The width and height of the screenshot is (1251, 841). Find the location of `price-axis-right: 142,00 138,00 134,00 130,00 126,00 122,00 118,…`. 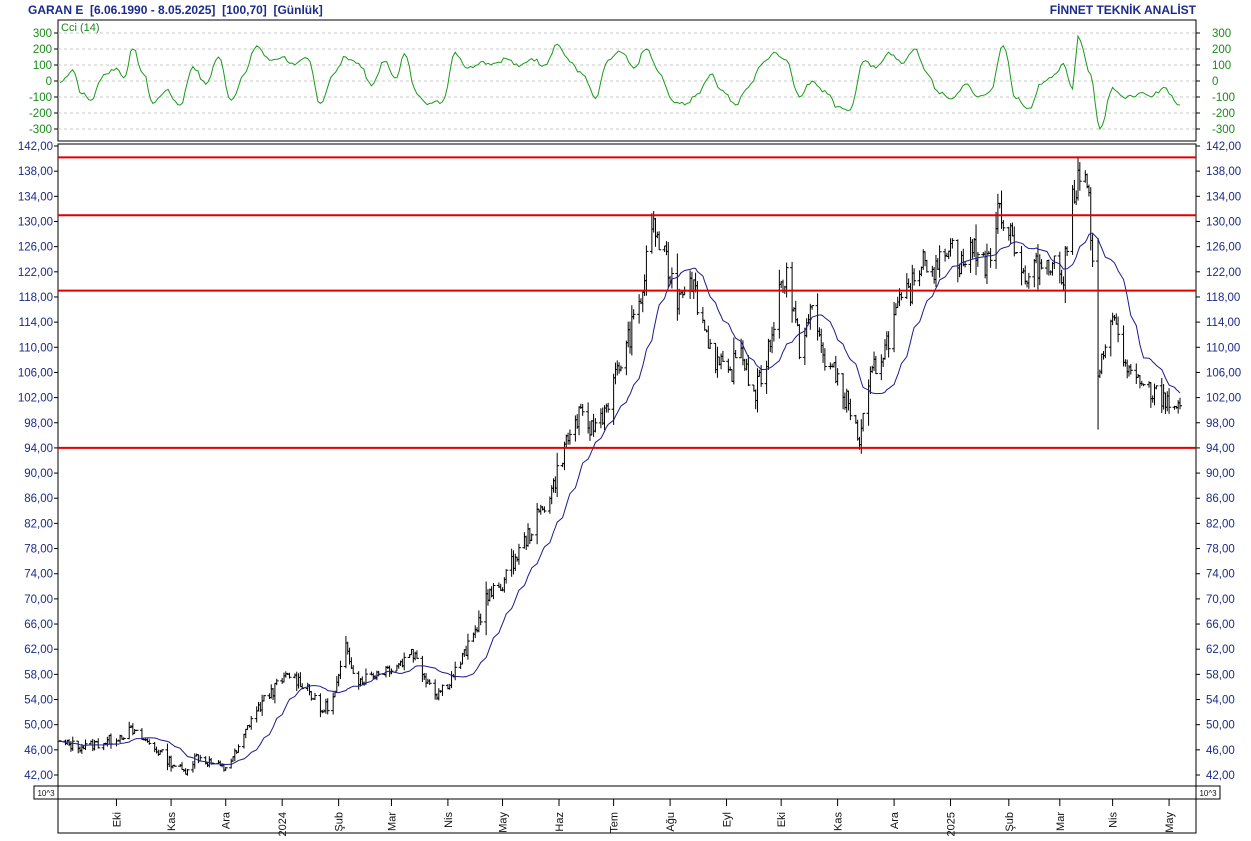

price-axis-right: 142,00 138,00 134,00 130,00 126,00 122,00 118,… is located at coordinates (1218, 461).